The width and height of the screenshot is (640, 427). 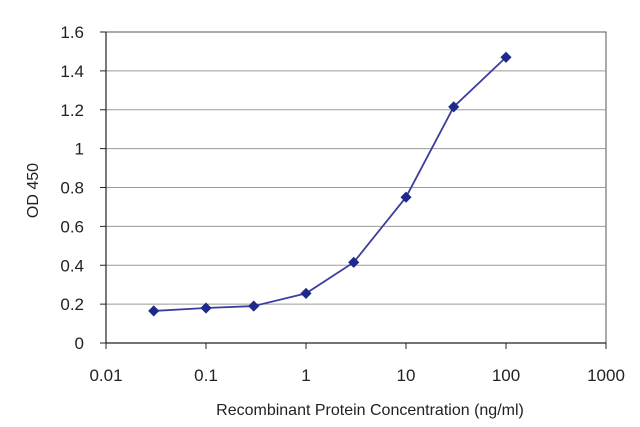 What do you see at coordinates (72, 188) in the screenshot?
I see `y-tick-label: 0.8` at bounding box center [72, 188].